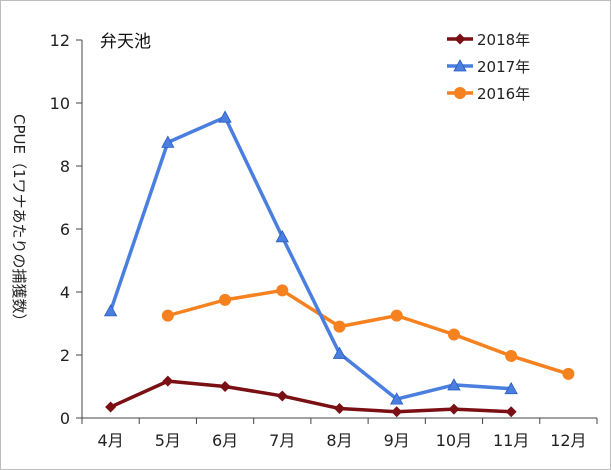  I want to click on series-2016年, so click(368, 332).